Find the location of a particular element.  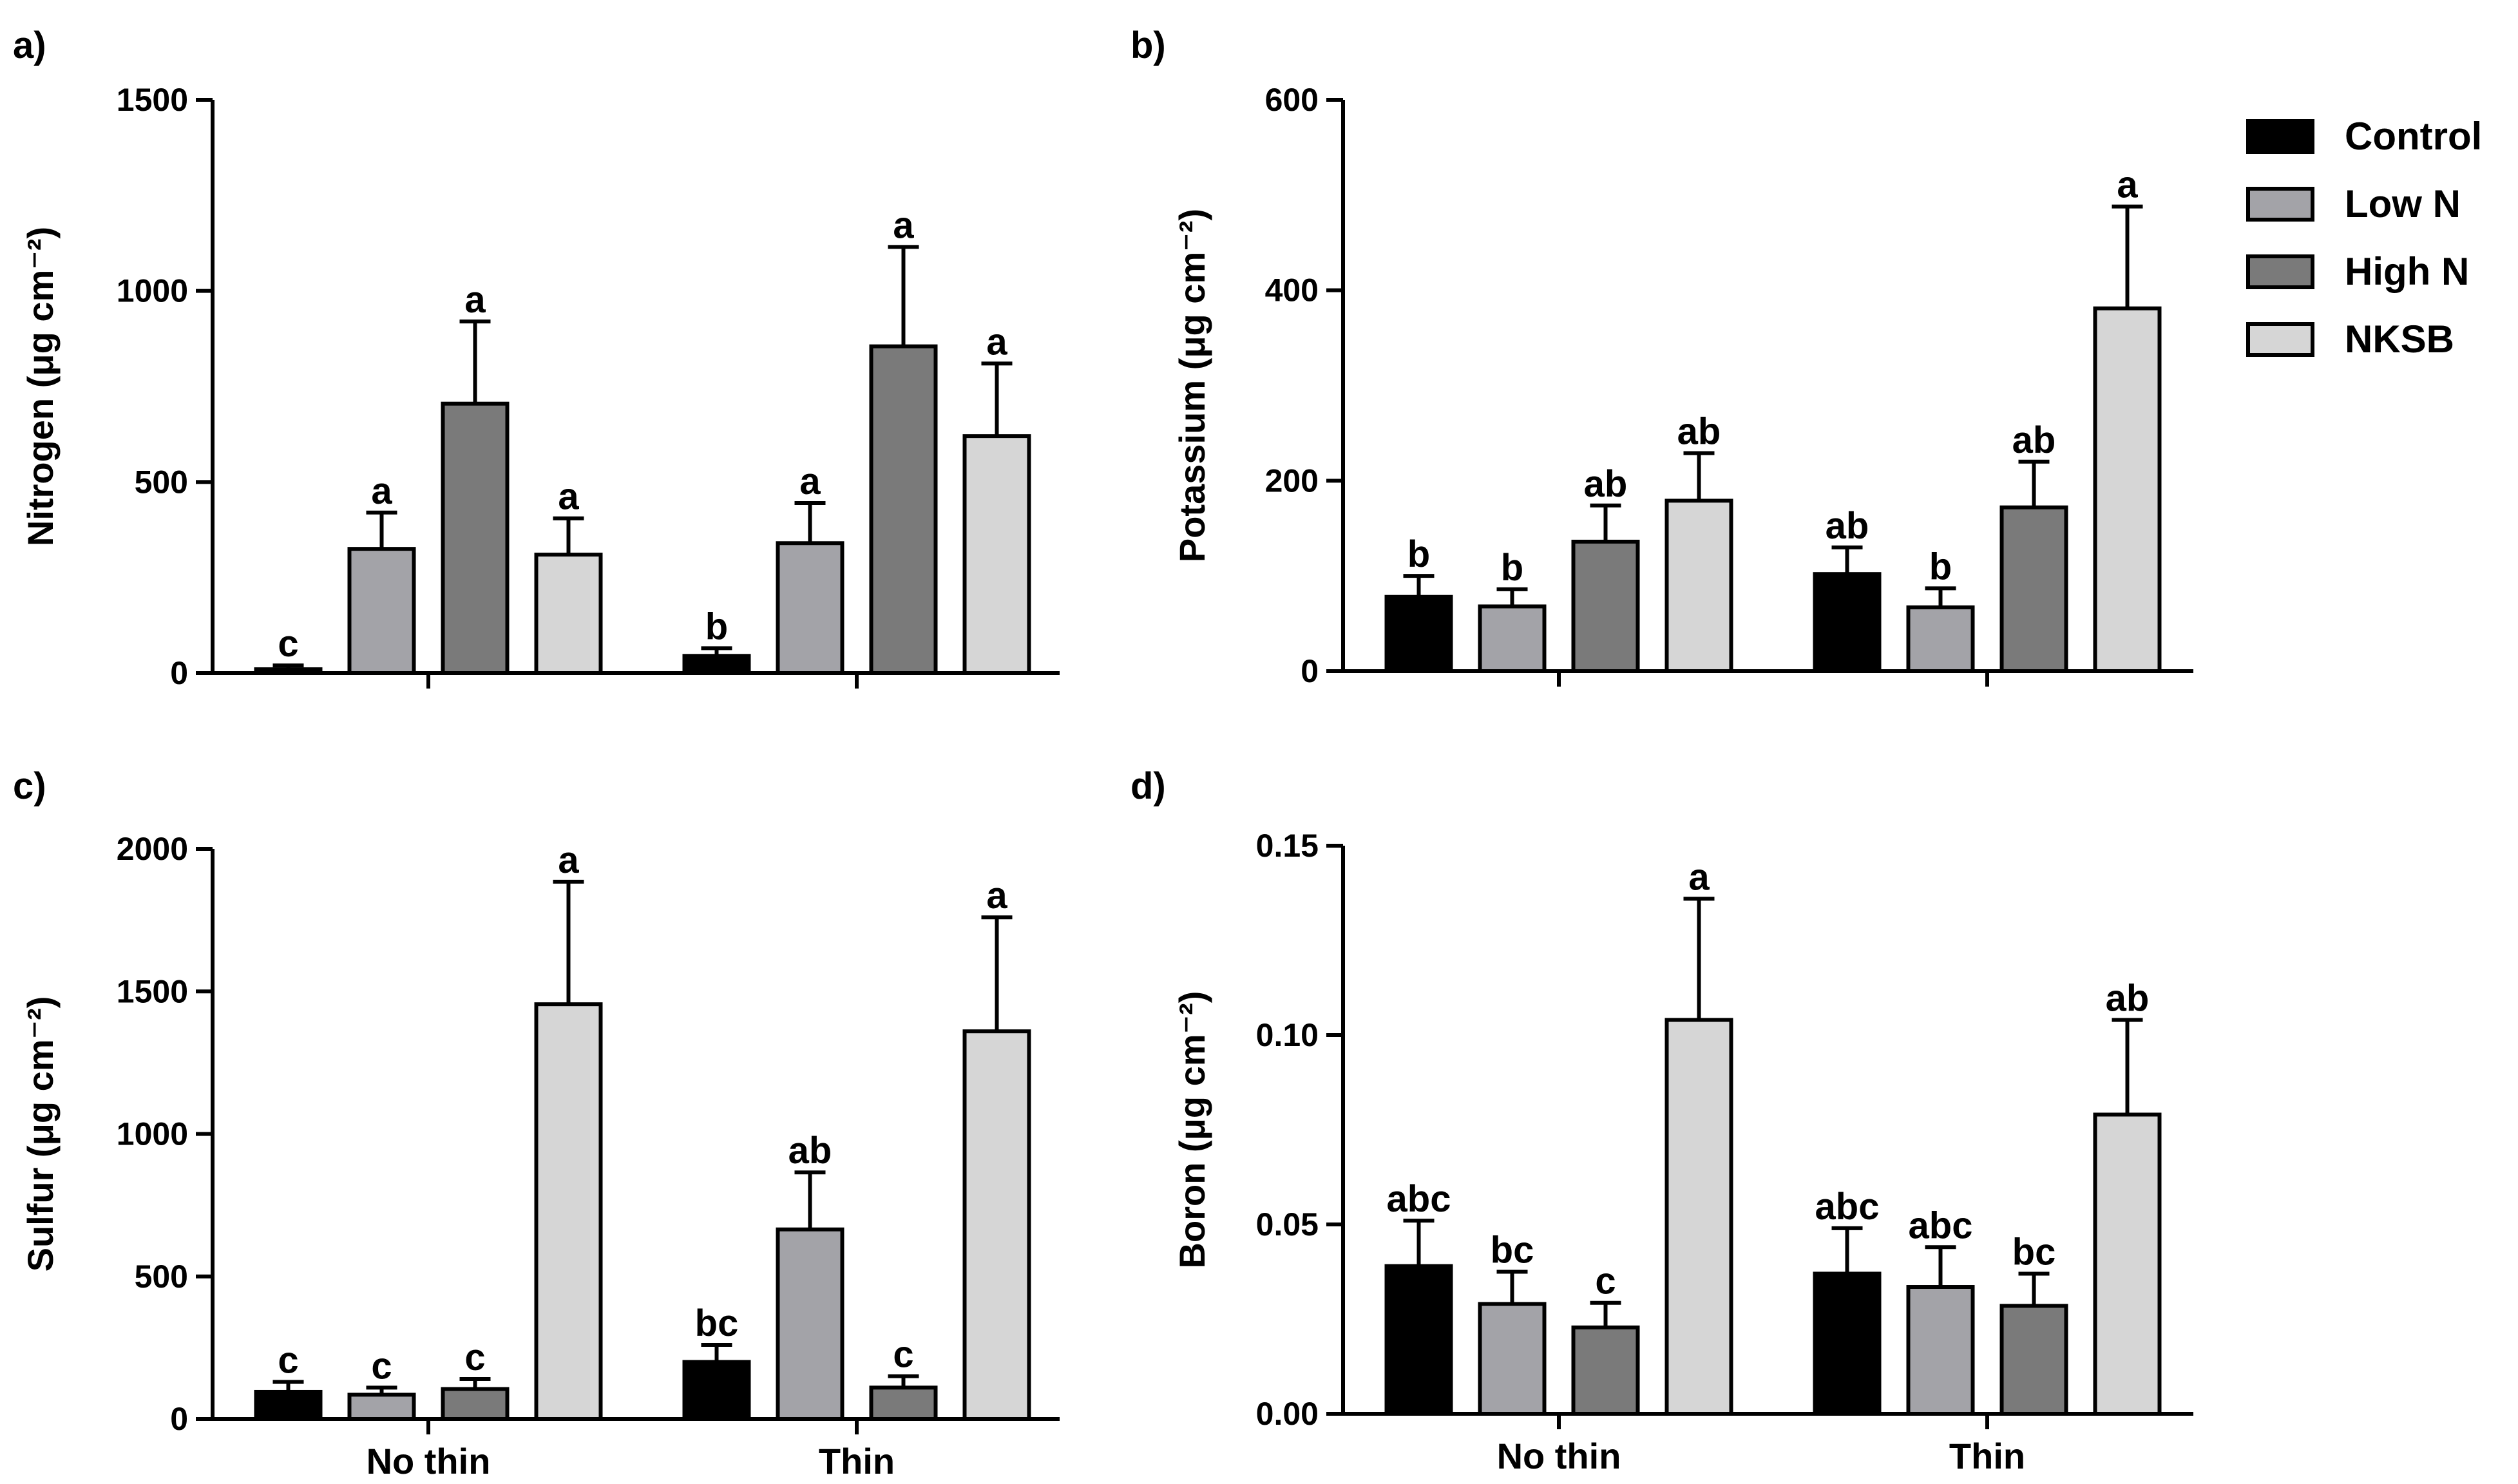

x-tick-label: No thin is located at coordinates (1559, 1456).